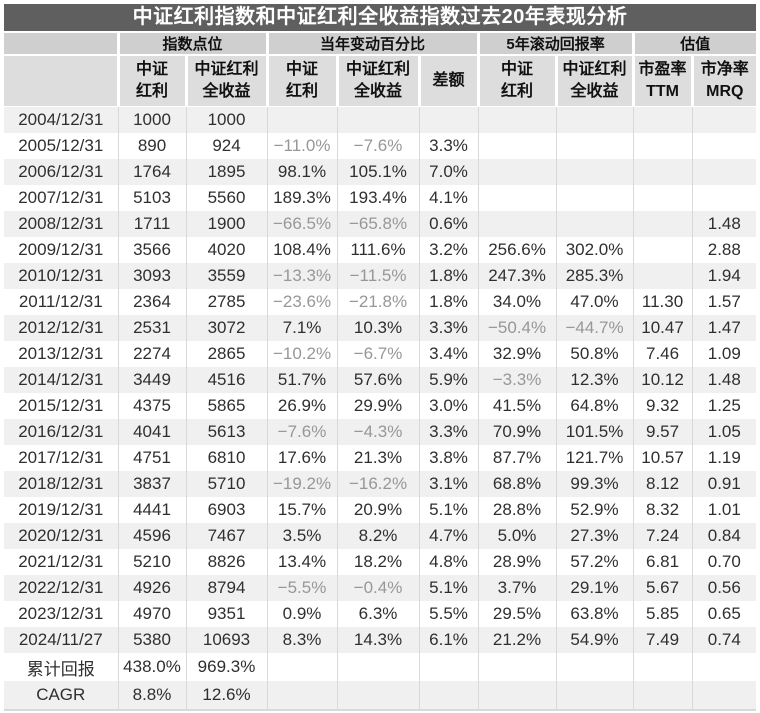 The width and height of the screenshot is (760, 713). What do you see at coordinates (61, 694) in the screenshot?
I see `row-label-cell: CAGR` at bounding box center [61, 694].